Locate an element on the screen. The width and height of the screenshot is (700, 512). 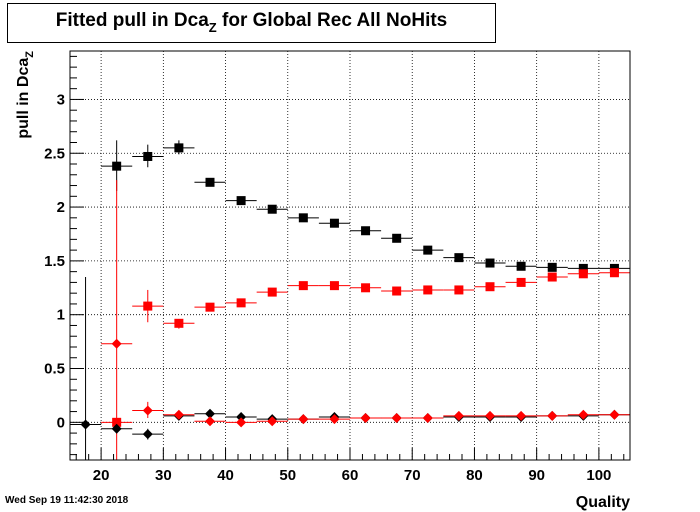
timestamp: Wed Sep 19 11:42:30 2018 is located at coordinates (67, 500).